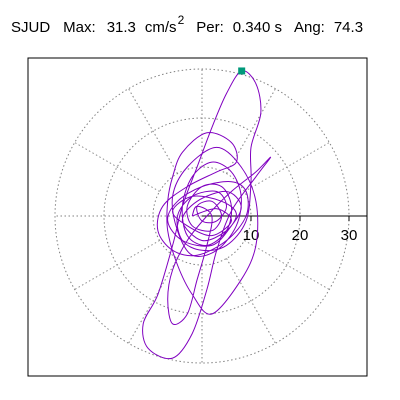 Image resolution: width=400 pixels, height=400 pixels. Describe the element at coordinates (31, 27) in the screenshot. I see `station-code: SJUD` at that location.